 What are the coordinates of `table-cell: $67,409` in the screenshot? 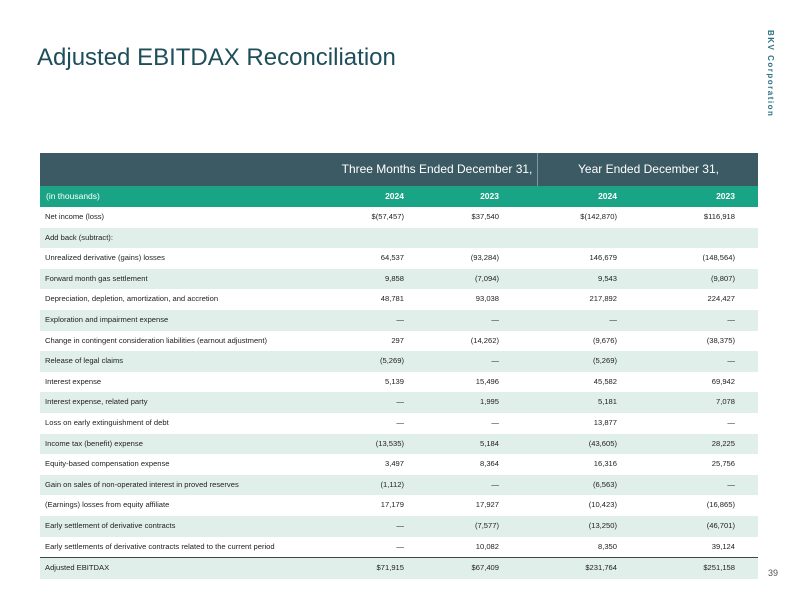 It's located at (485, 568).